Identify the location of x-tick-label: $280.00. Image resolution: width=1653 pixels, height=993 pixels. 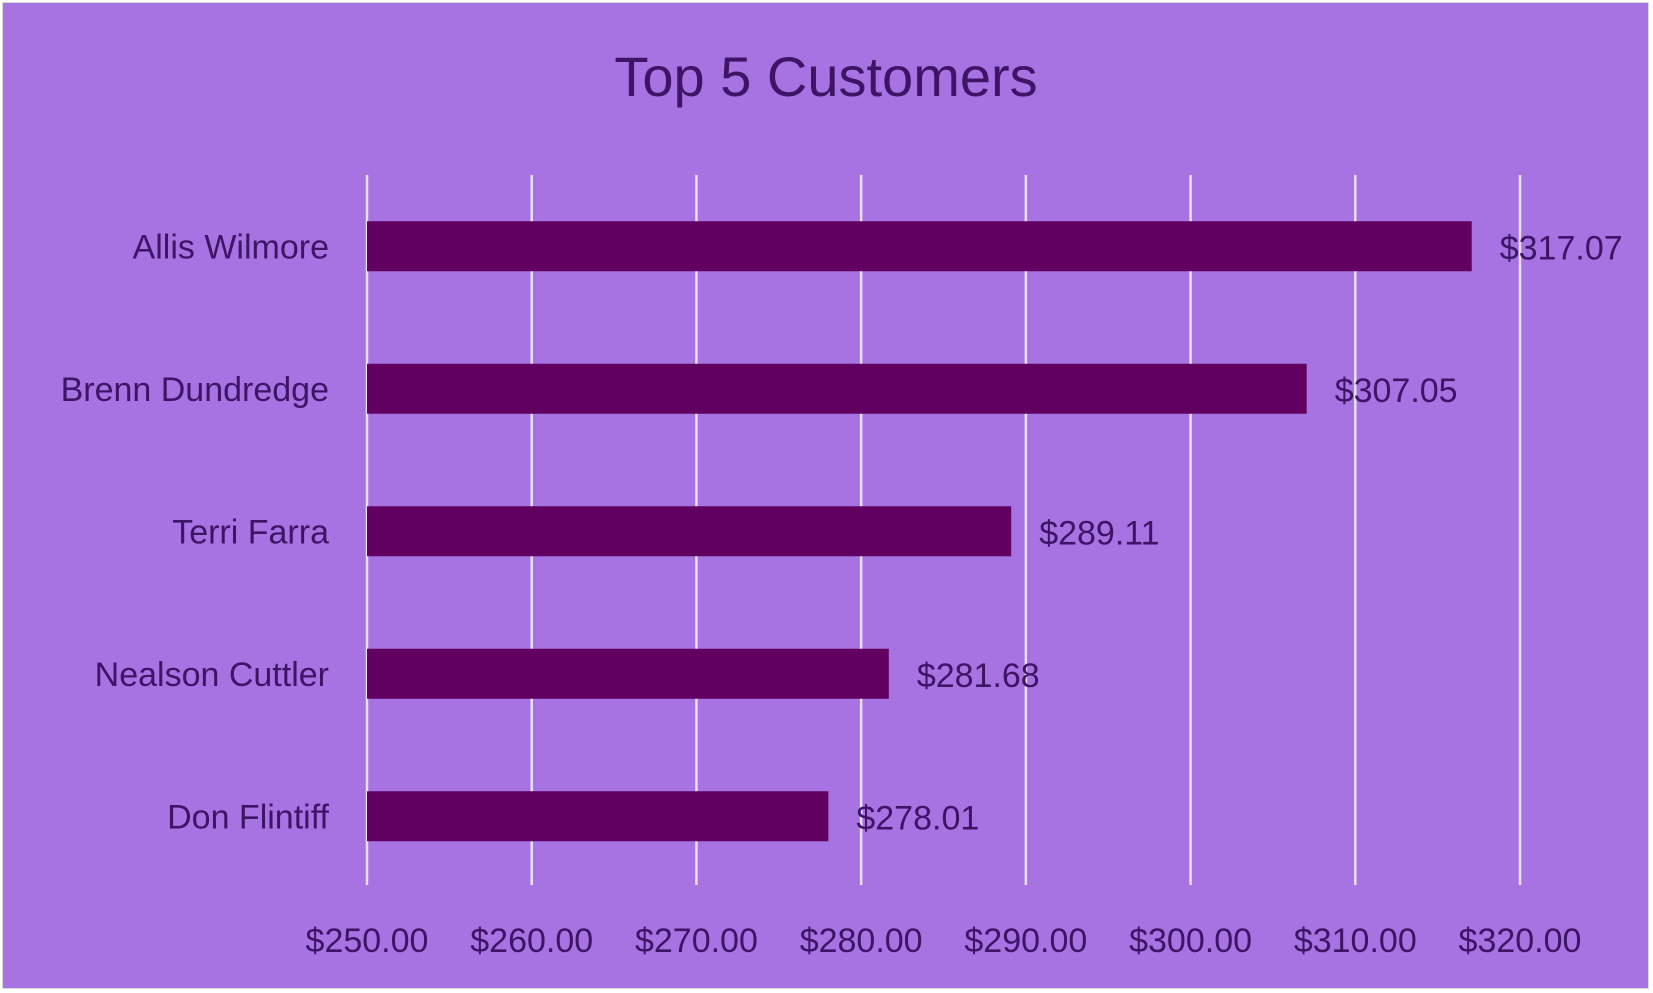
(861, 941).